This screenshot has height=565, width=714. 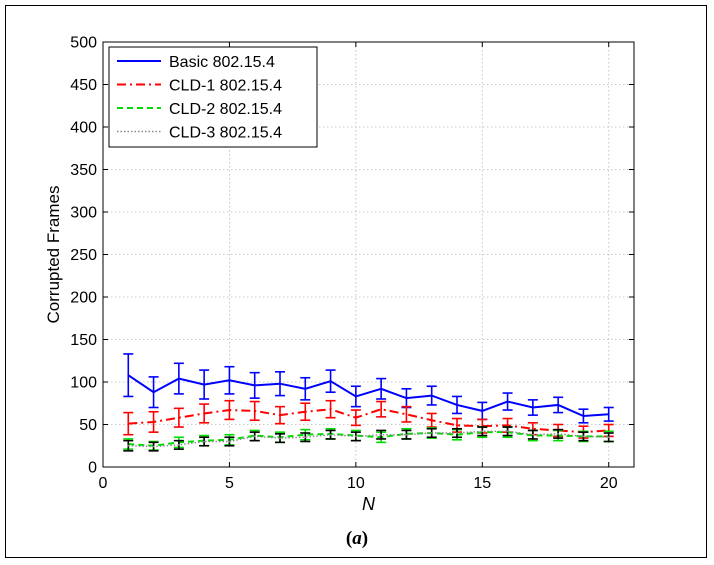 What do you see at coordinates (225, 109) in the screenshot?
I see `legend-label: CLD-2 802.15.4` at bounding box center [225, 109].